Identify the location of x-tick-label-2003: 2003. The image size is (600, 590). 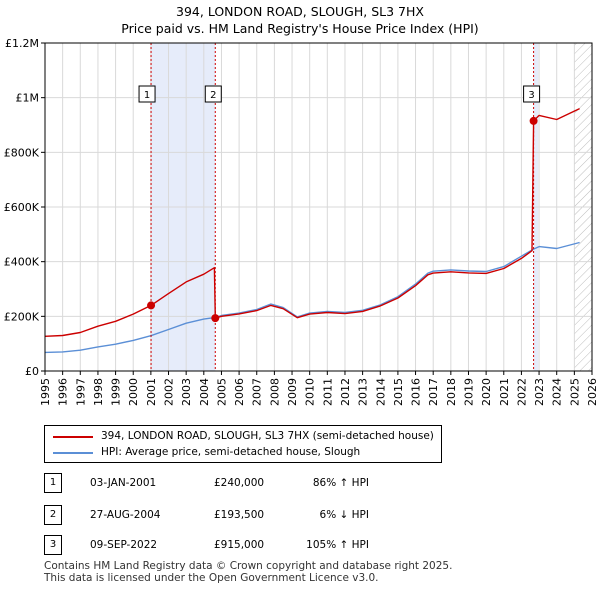
(186, 392).